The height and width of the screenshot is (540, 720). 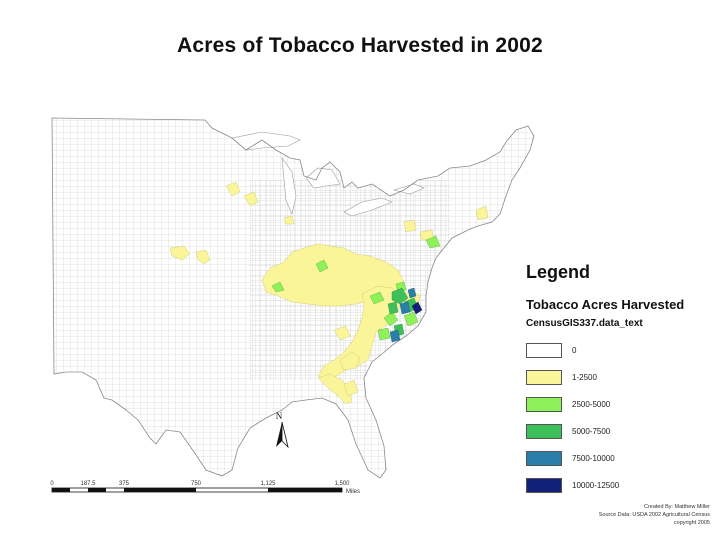 What do you see at coordinates (558, 272) in the screenshot?
I see `legend-title: Legend` at bounding box center [558, 272].